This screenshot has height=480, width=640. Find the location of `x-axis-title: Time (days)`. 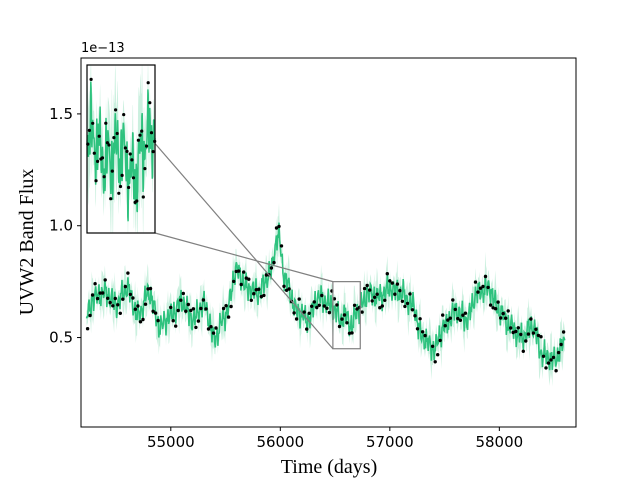

x-axis-title: Time (days) is located at coordinates (329, 467).